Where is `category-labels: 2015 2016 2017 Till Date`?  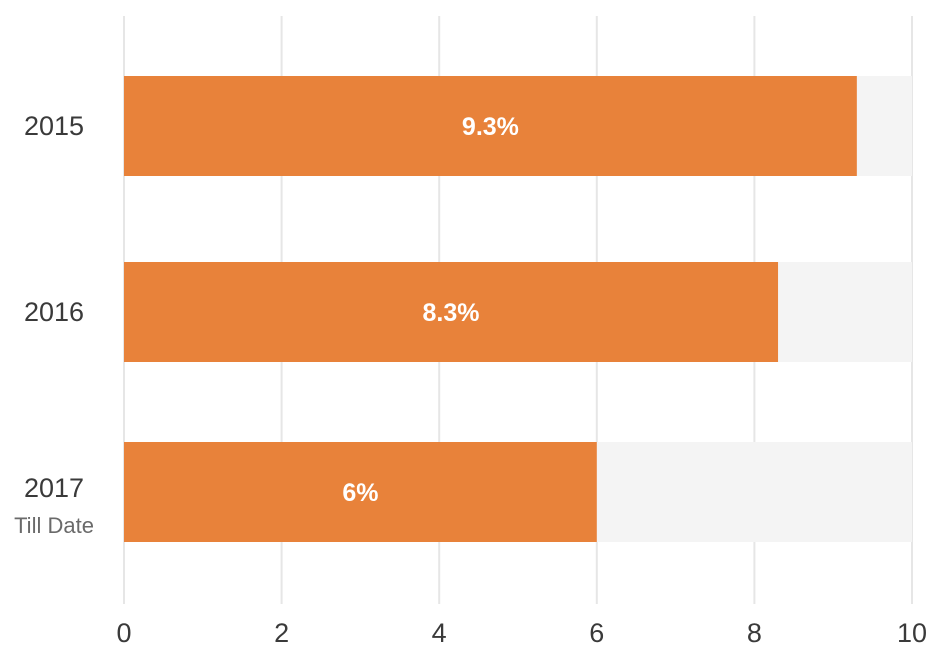
category-labels: 2015 2016 2017 Till Date is located at coordinates (54, 324).